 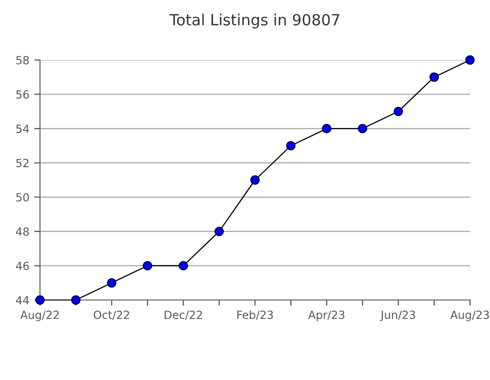 I want to click on y-tick-label: 52, so click(x=22, y=163).